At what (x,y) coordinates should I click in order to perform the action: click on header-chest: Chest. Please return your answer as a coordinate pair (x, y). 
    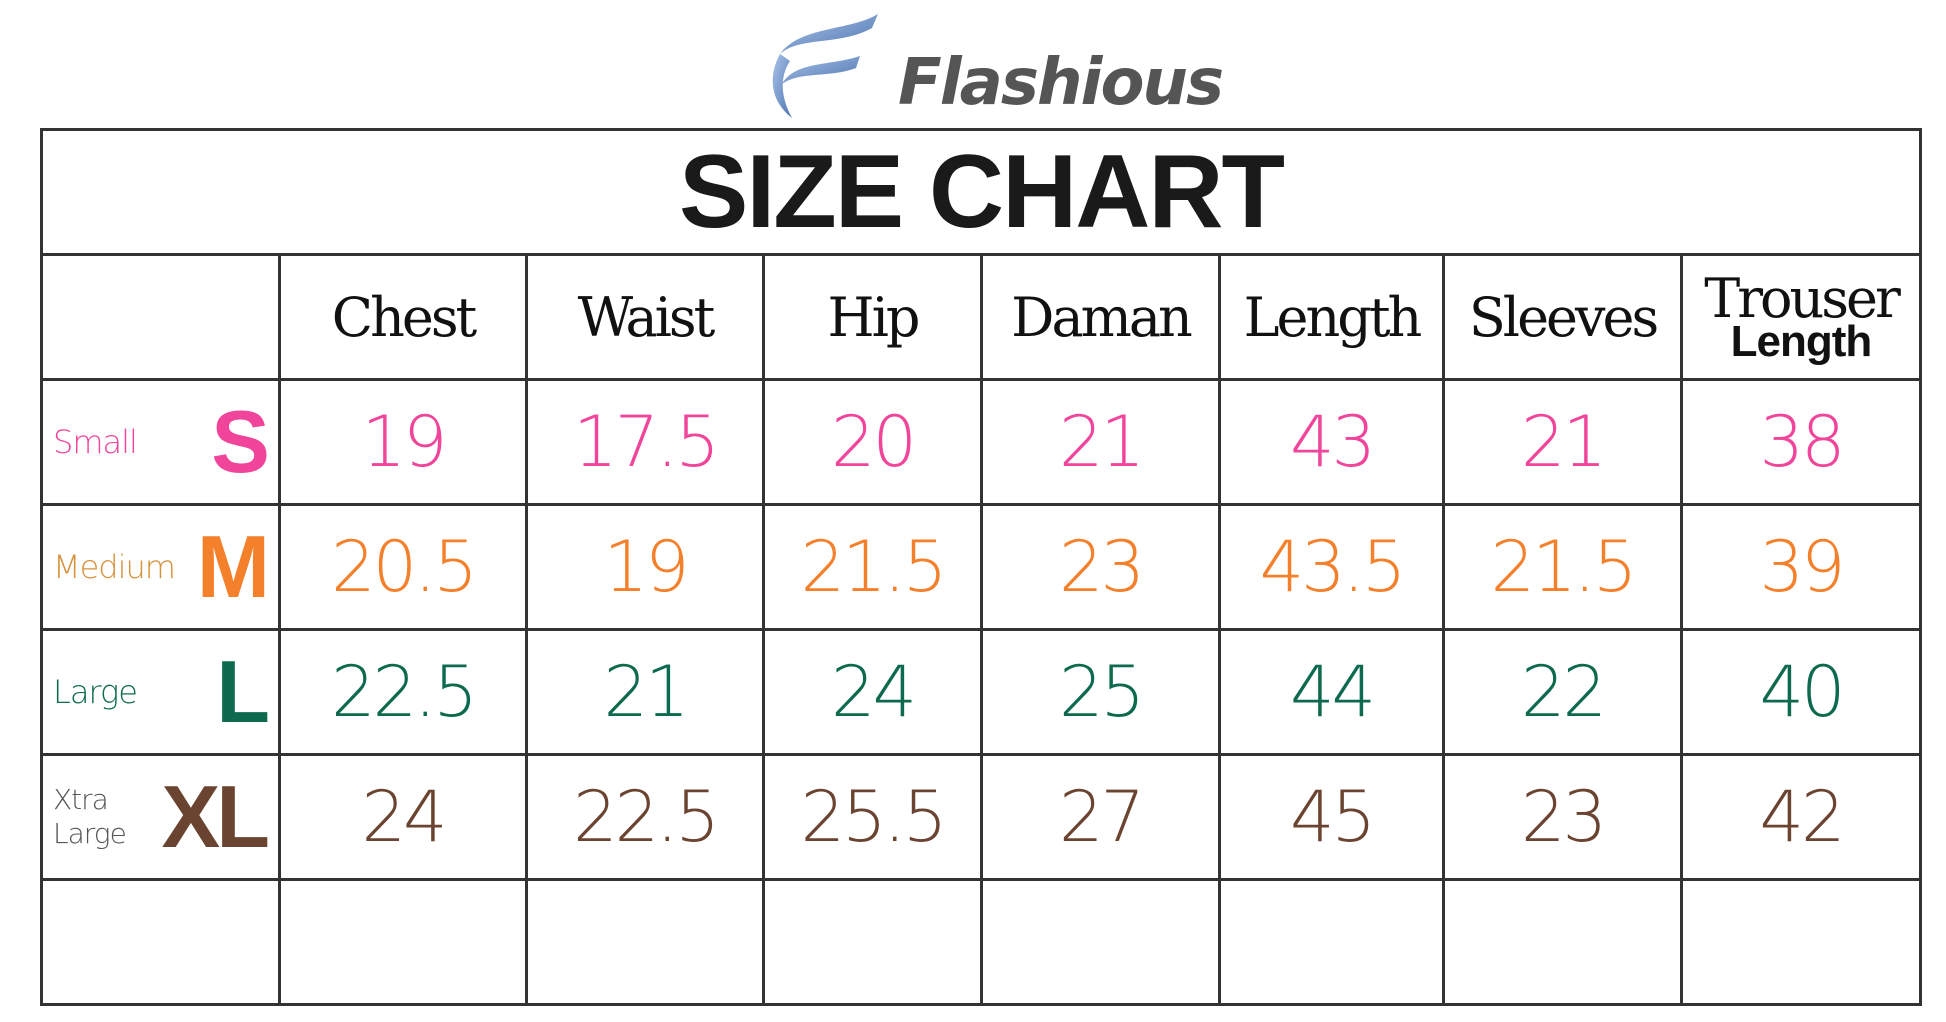
    Looking at the image, I should click on (403, 317).